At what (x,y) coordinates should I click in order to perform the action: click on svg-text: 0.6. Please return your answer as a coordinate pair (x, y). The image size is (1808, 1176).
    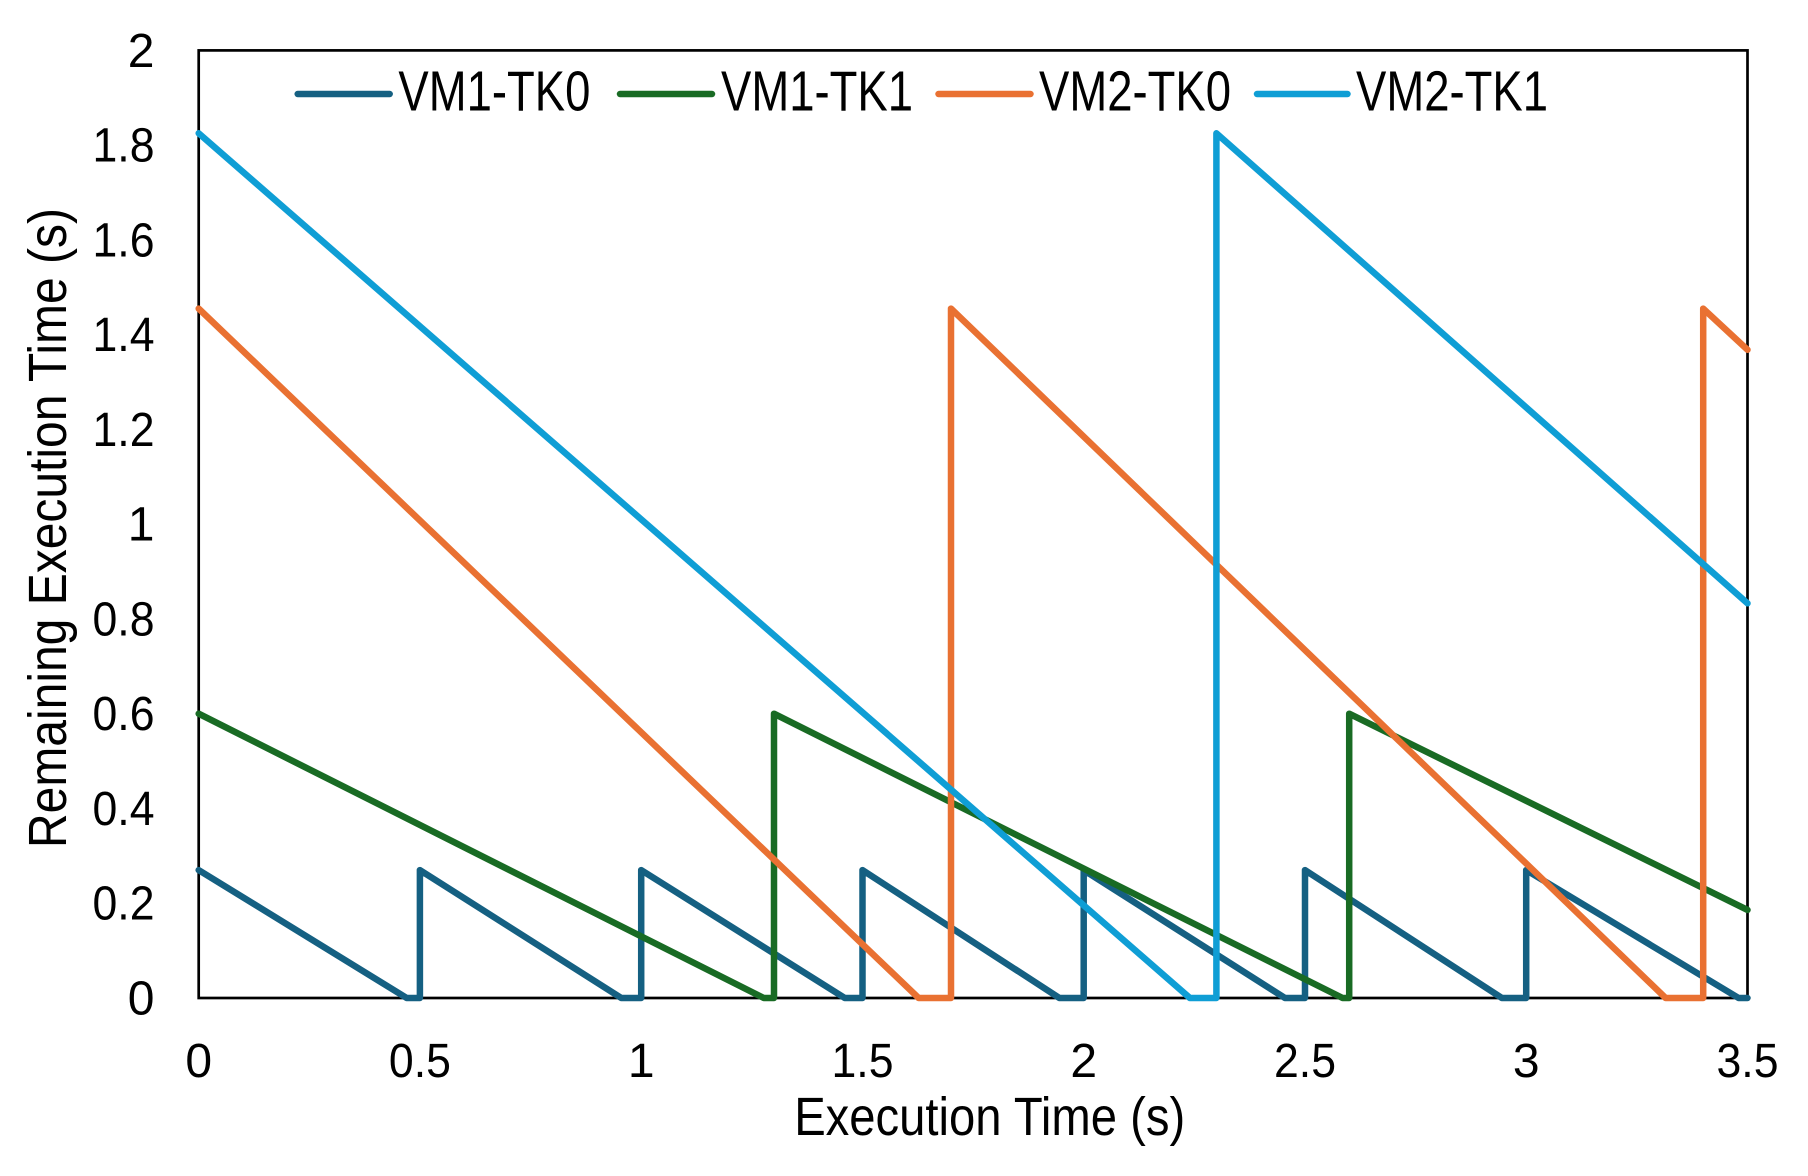
    Looking at the image, I should click on (124, 714).